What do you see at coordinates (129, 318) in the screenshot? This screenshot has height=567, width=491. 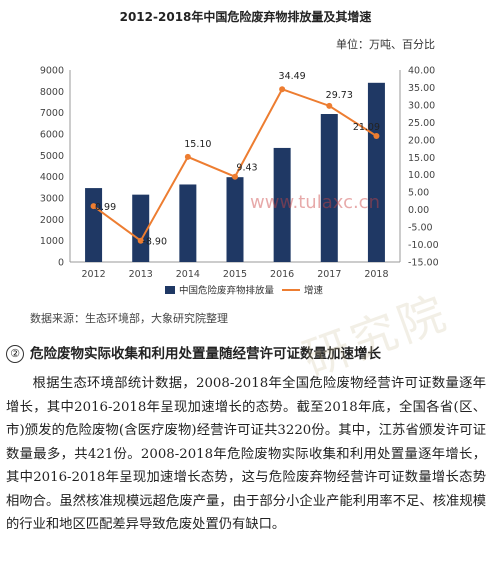 I see `source-note: 数据来源：生态环境部，大象研究院整理` at bounding box center [129, 318].